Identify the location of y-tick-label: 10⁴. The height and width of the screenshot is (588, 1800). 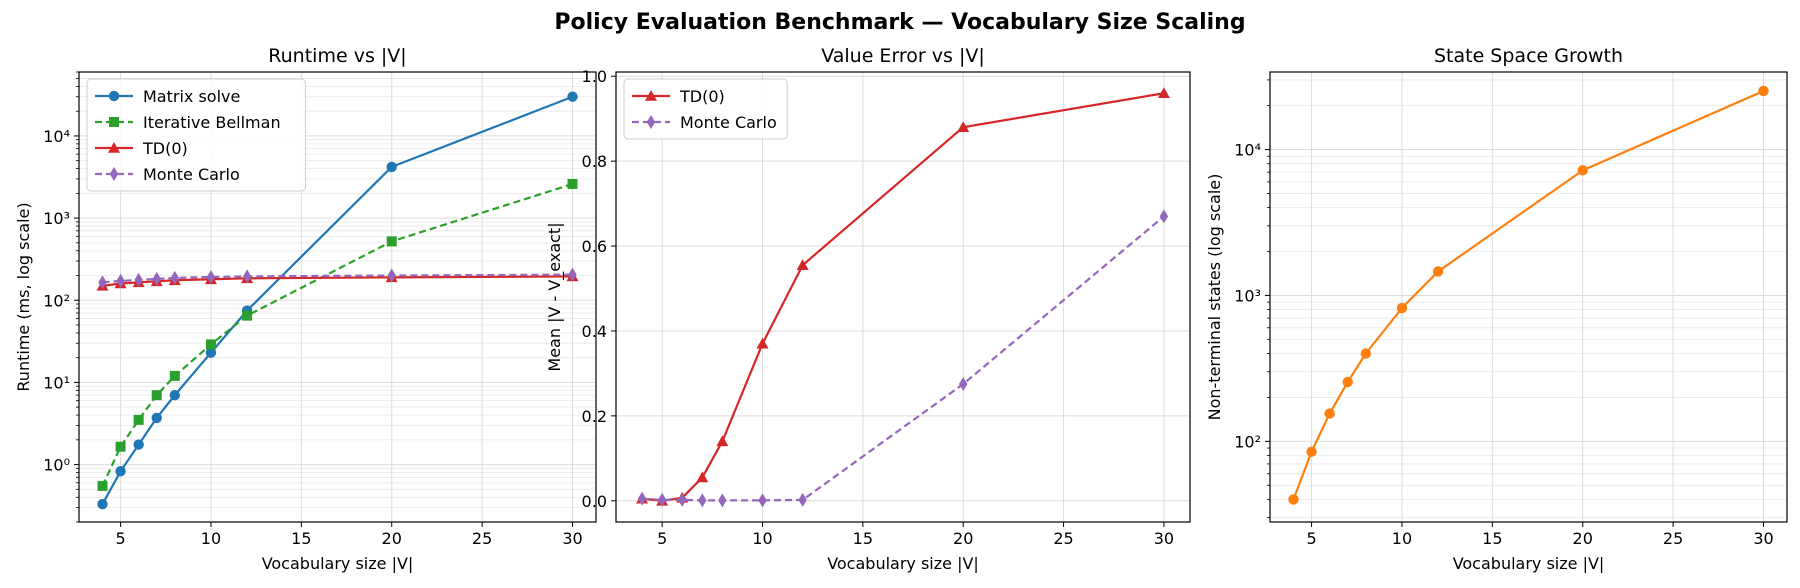
(1247, 150).